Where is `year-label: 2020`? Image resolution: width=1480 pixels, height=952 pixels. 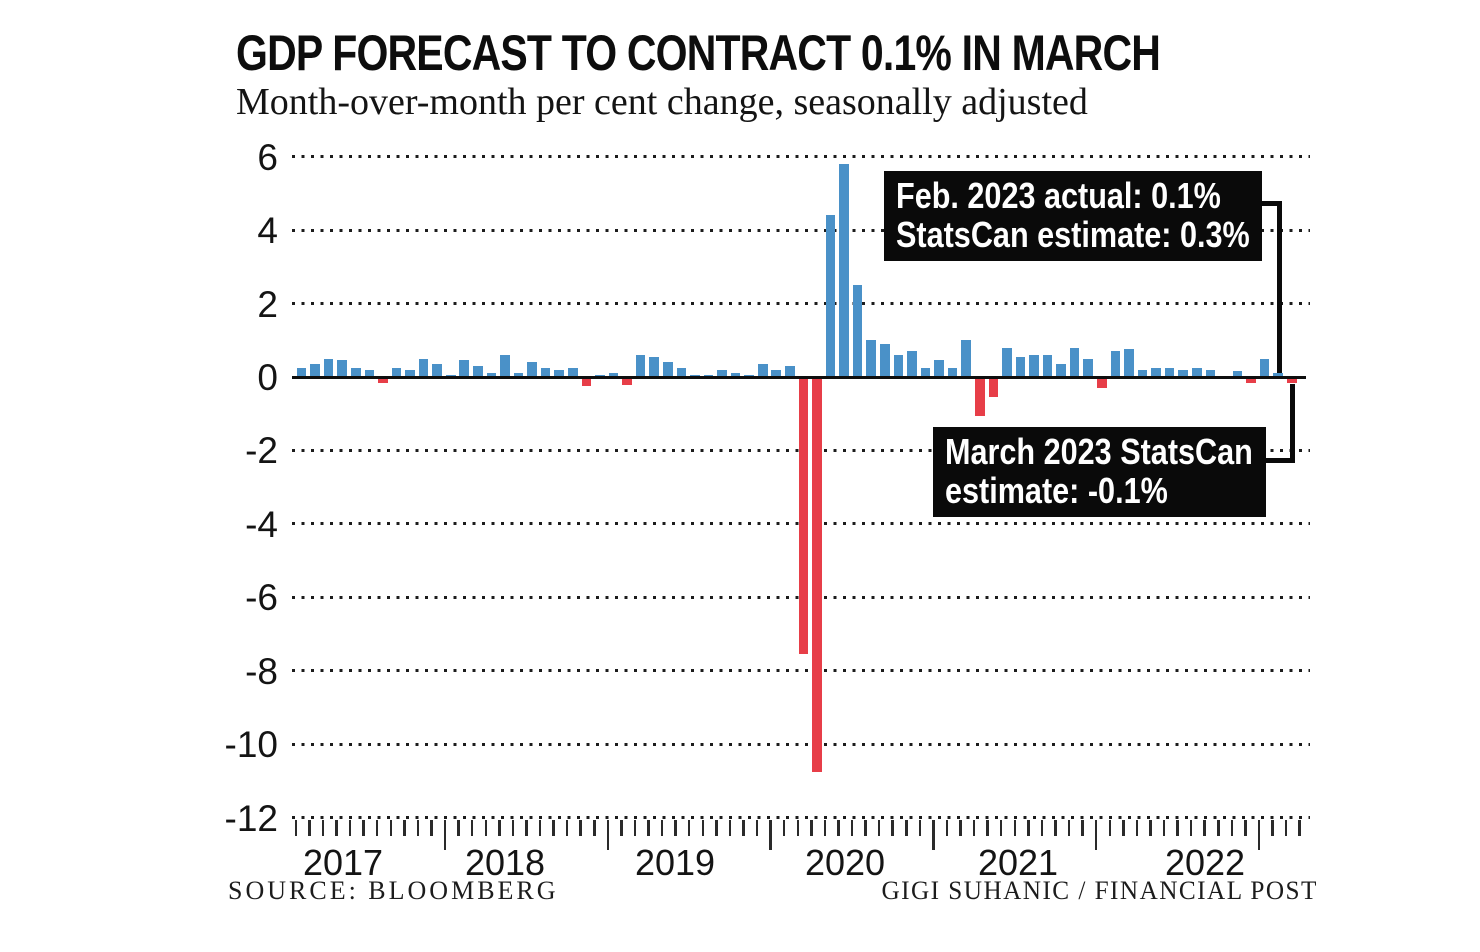
year-label: 2020 is located at coordinates (845, 862).